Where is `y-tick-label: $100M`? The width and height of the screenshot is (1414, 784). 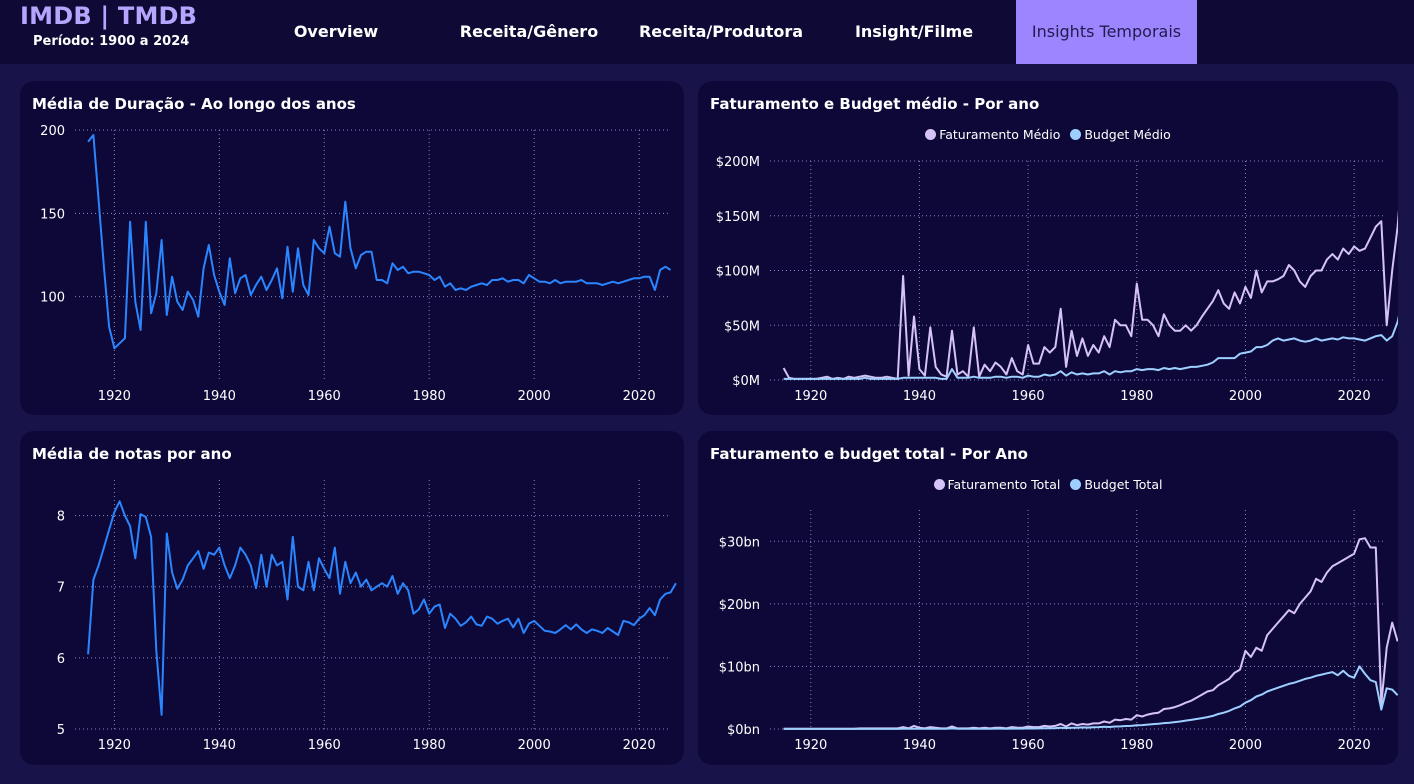 y-tick-label: $100M is located at coordinates (738, 272).